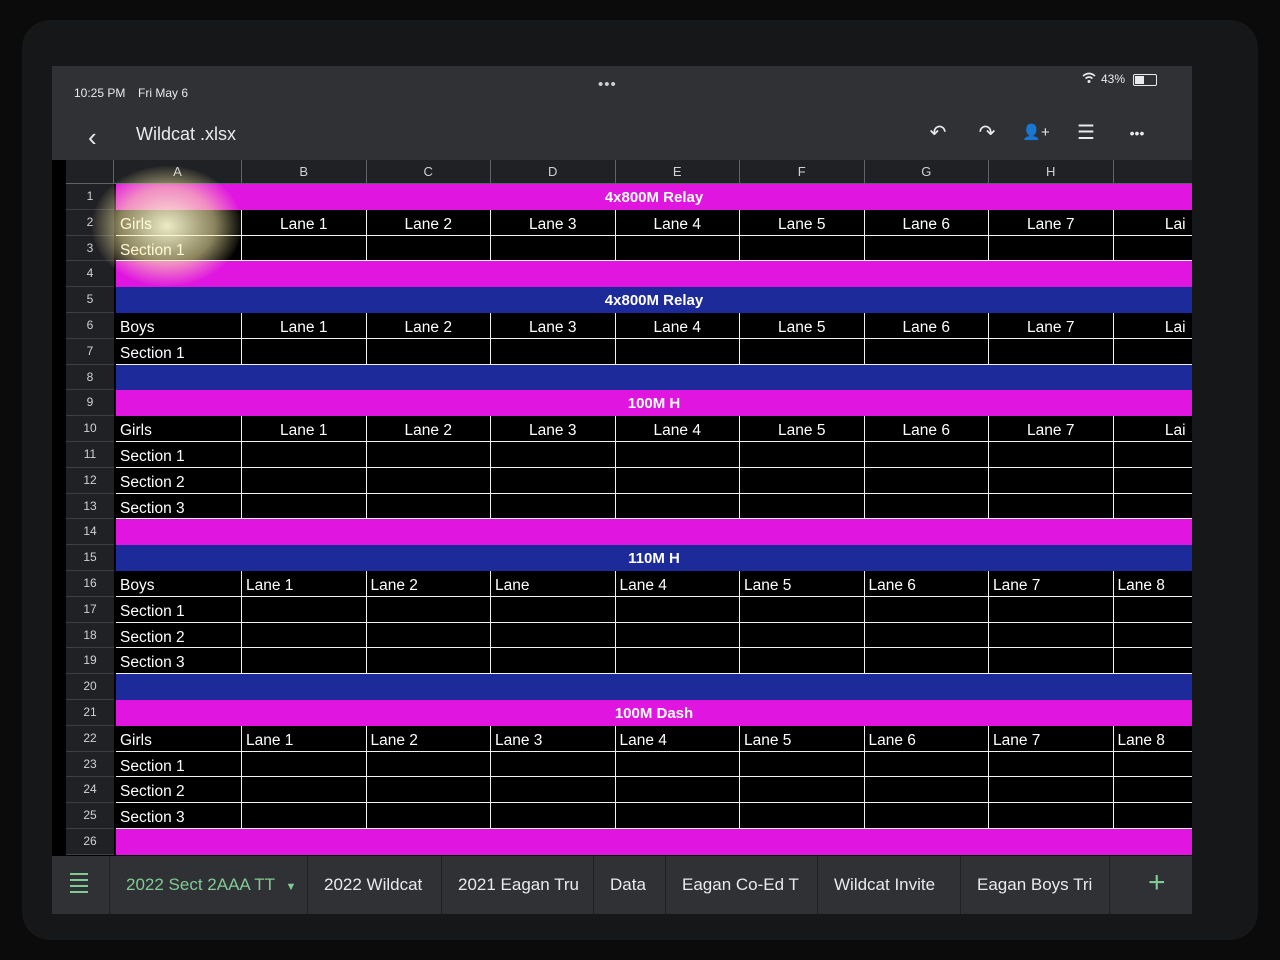 This screenshot has height=960, width=1280. What do you see at coordinates (1152, 584) in the screenshot?
I see `lane-header-cell: Lane 8` at bounding box center [1152, 584].